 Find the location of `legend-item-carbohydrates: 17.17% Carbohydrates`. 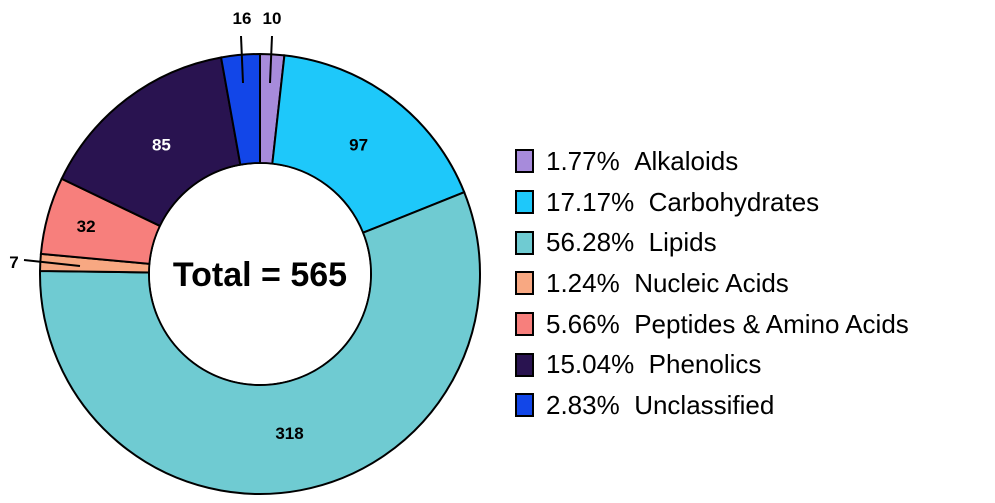

legend-item-carbohydrates: 17.17% Carbohydrates is located at coordinates (712, 202).